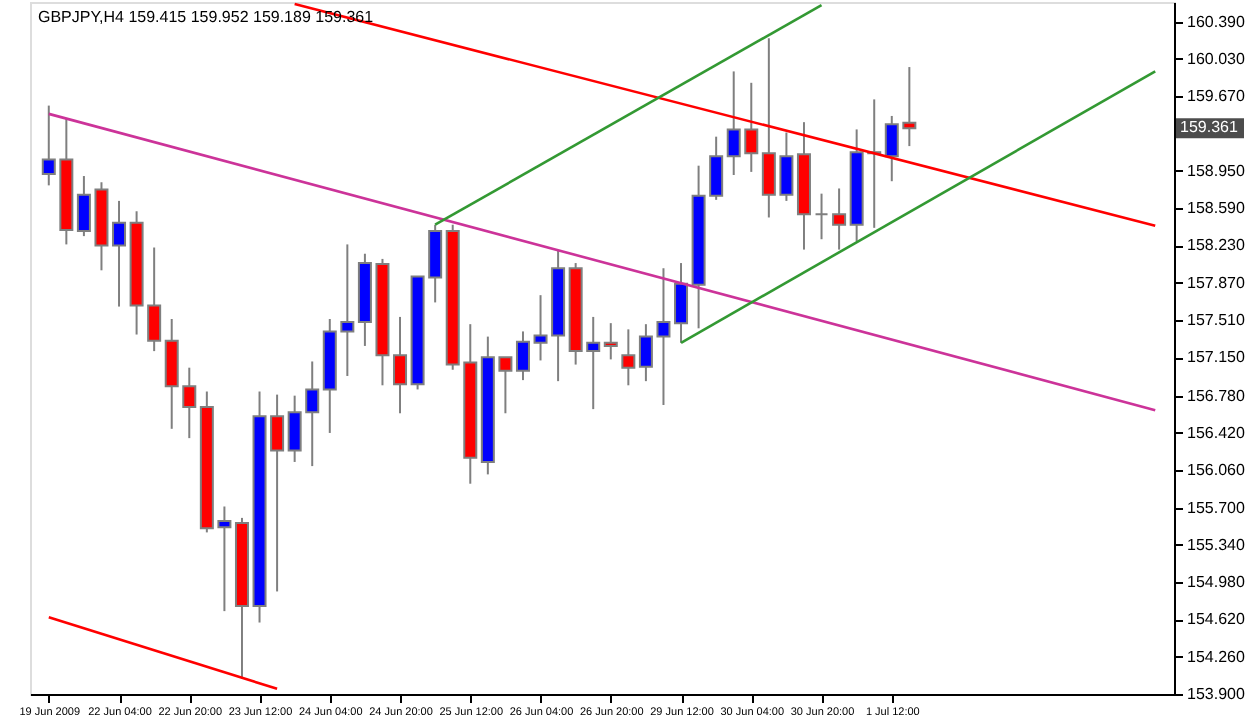  I want to click on y-tick-label: 159.670, so click(1216, 96).